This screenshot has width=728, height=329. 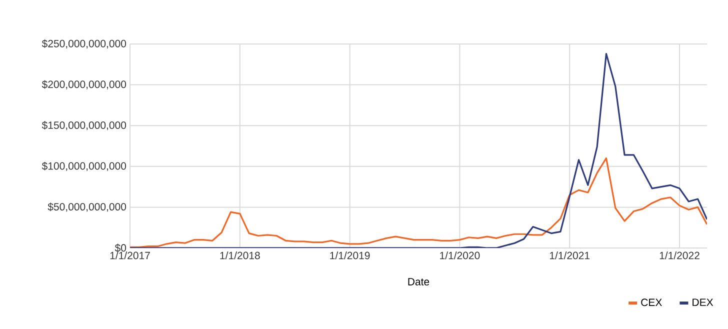 I want to click on y-tick-label: $250,000,000,000, so click(x=84, y=44).